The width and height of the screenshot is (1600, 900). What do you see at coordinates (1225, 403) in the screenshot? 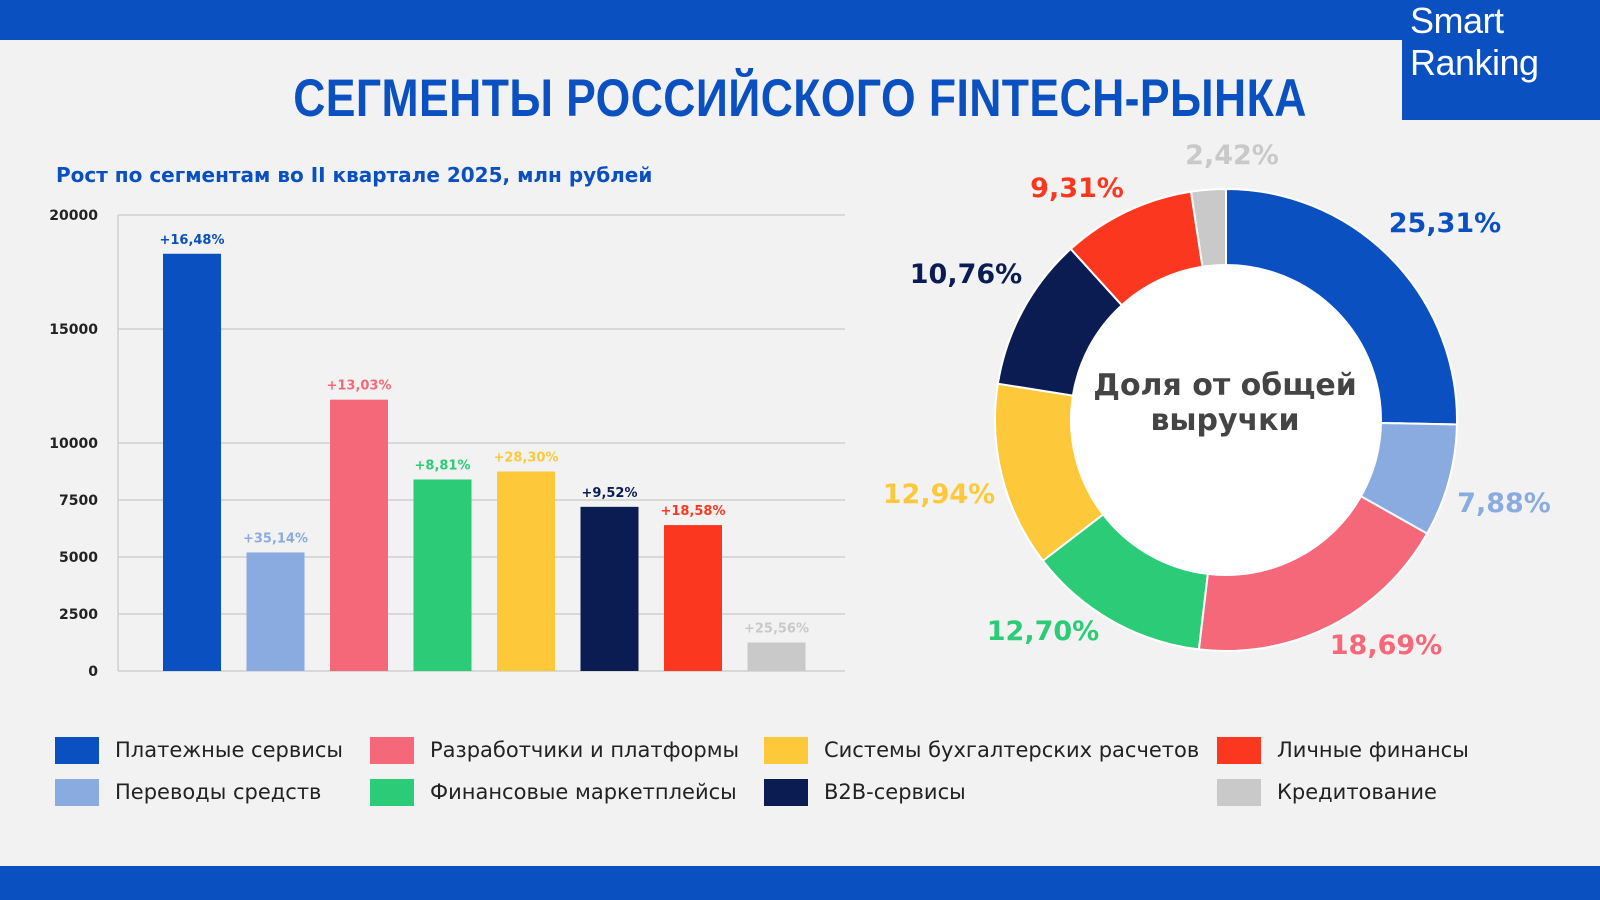
I see `donut-center-label: Доля от общей выручки` at bounding box center [1225, 403].